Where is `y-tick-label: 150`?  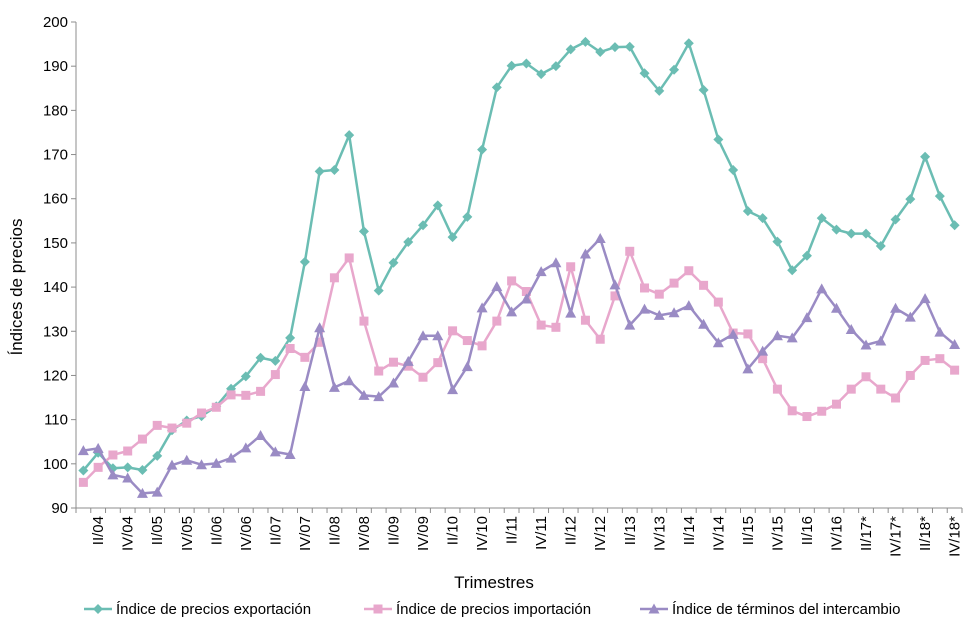 y-tick-label: 150 is located at coordinates (55, 243).